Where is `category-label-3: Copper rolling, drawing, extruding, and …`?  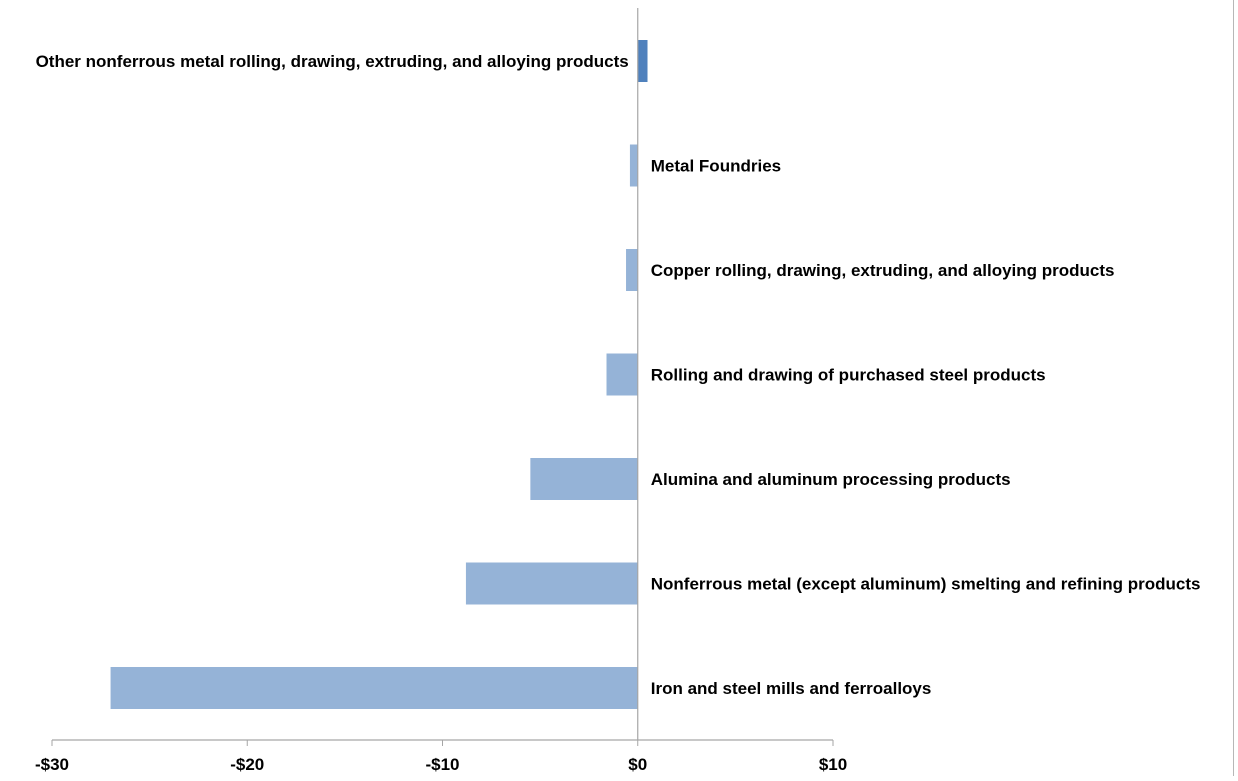
category-label-3: Copper rolling, drawing, extruding, and … is located at coordinates (883, 270).